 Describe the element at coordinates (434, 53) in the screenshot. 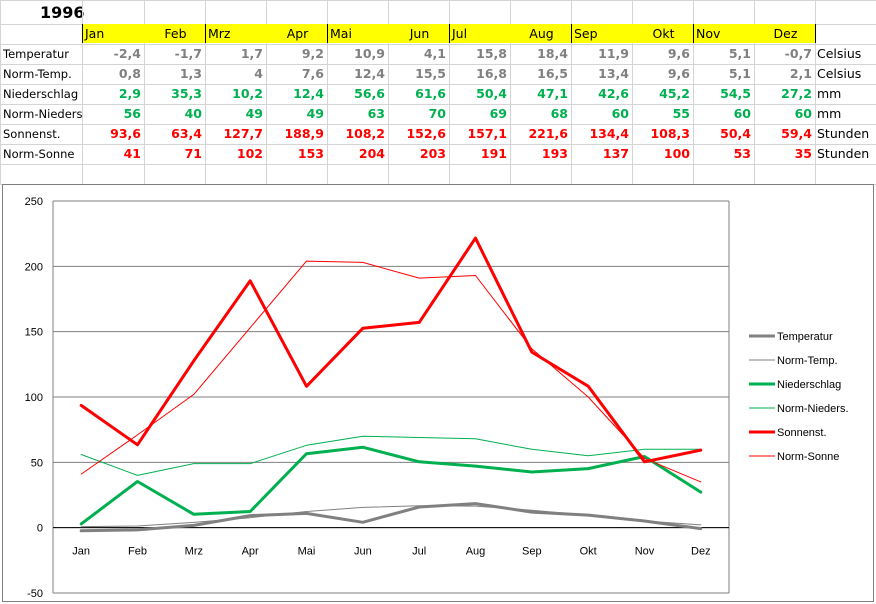

I see `value-cell: 4,1` at that location.